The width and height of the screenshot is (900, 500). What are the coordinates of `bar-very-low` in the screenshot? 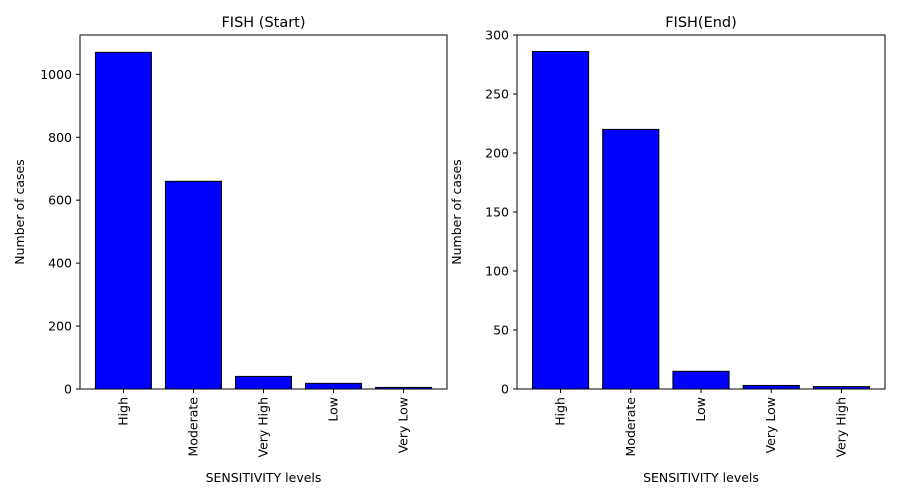 It's located at (771, 387).